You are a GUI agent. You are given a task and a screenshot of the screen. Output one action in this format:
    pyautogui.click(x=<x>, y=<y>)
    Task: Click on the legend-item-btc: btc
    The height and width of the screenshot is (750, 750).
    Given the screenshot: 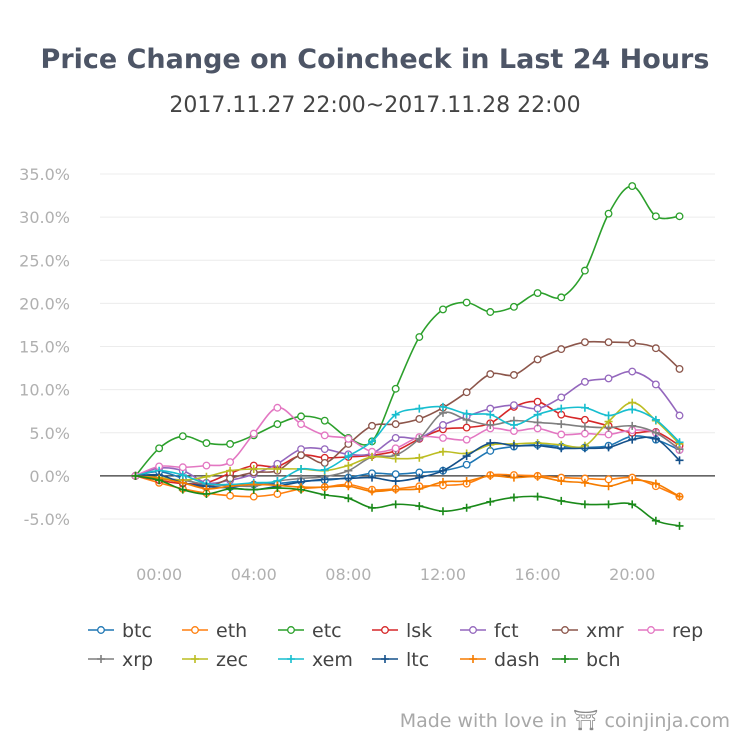 What is the action you would take?
    pyautogui.click(x=120, y=631)
    